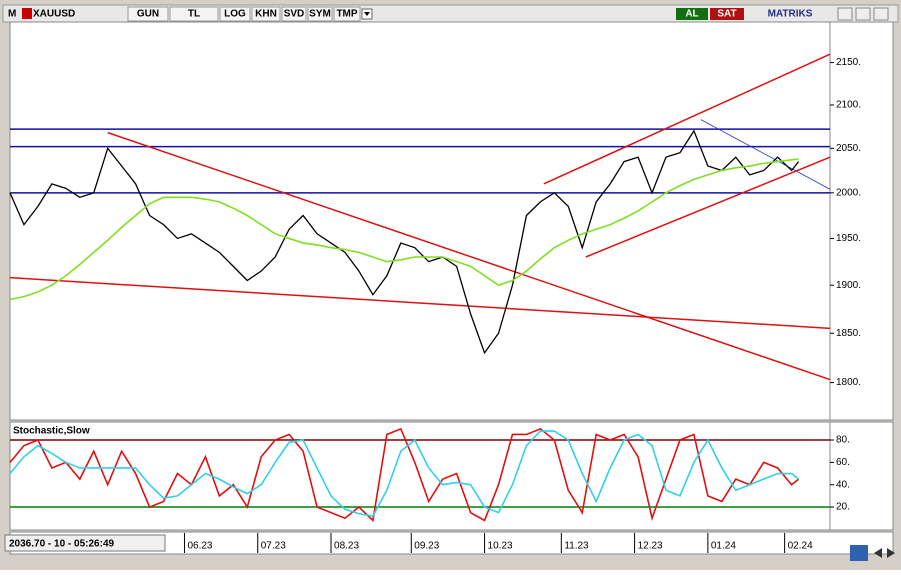 The width and height of the screenshot is (901, 575). Describe the element at coordinates (843, 440) in the screenshot. I see `y-tick-label: 80.` at that location.